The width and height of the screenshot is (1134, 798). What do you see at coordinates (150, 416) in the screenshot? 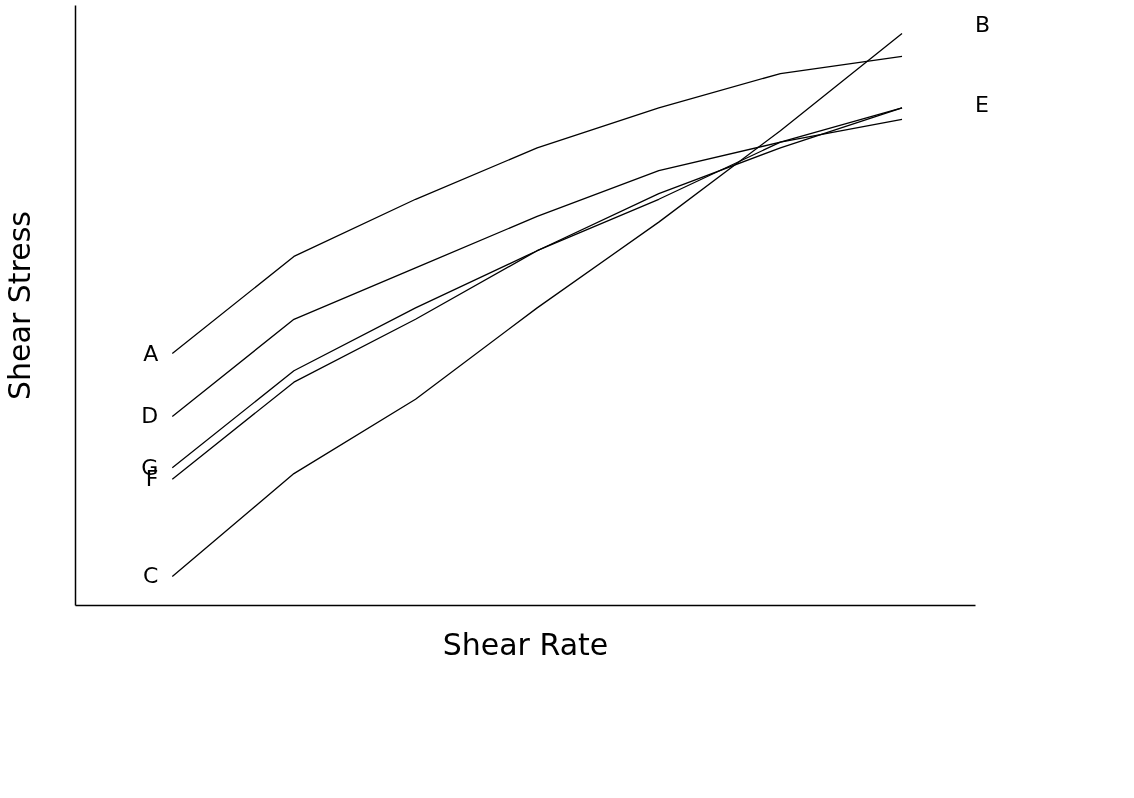
I see `series-label: D` at bounding box center [150, 416].